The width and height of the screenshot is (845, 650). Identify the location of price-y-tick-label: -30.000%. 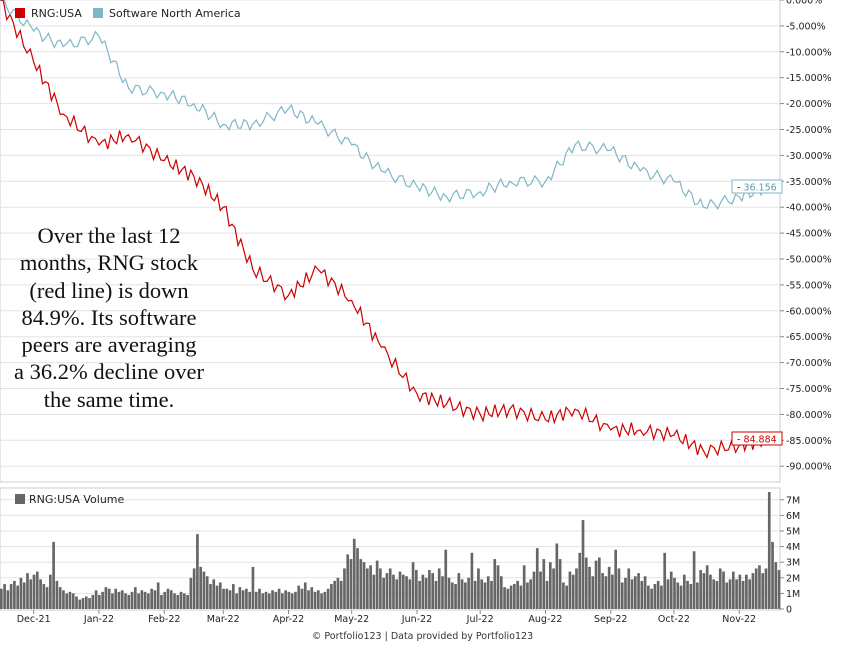
(809, 156).